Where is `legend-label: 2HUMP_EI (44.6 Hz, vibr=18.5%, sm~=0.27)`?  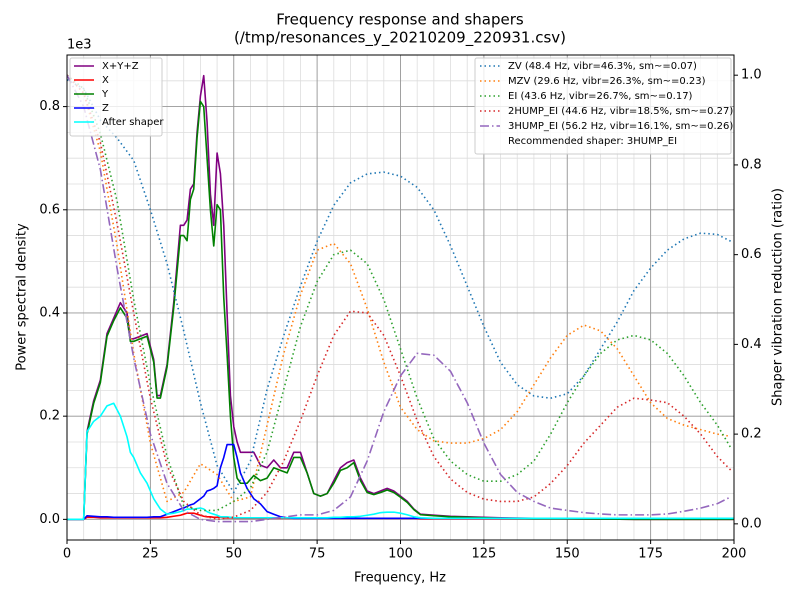 legend-label: 2HUMP_EI (44.6 Hz, vibr=18.5%, sm~=0.27) is located at coordinates (620, 111).